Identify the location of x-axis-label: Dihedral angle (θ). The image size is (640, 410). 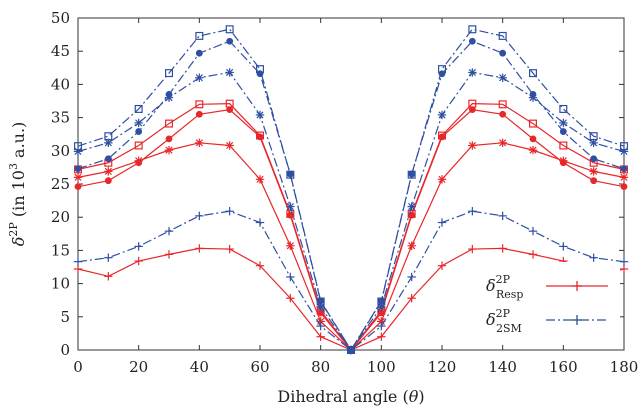
(350, 396).